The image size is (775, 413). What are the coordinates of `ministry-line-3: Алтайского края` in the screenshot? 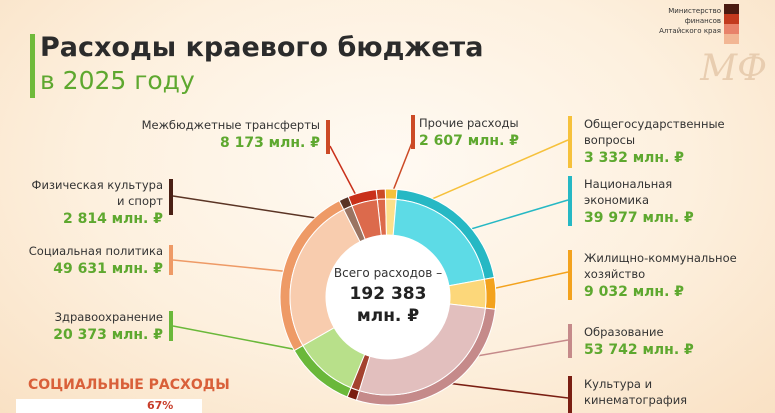 It's located at (690, 31).